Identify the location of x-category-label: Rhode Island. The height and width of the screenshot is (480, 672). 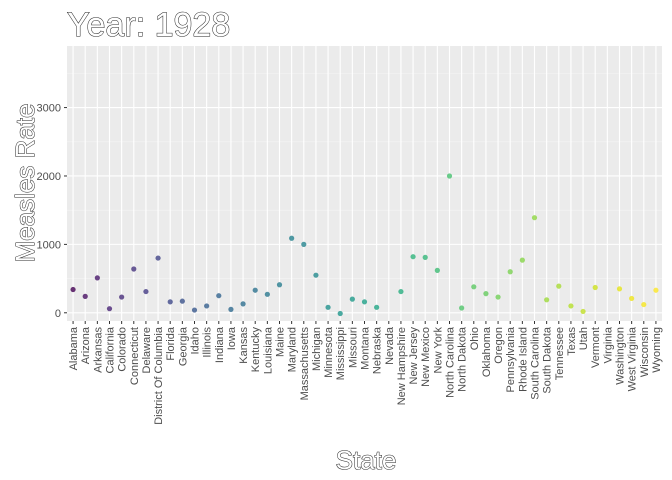
(523, 359).